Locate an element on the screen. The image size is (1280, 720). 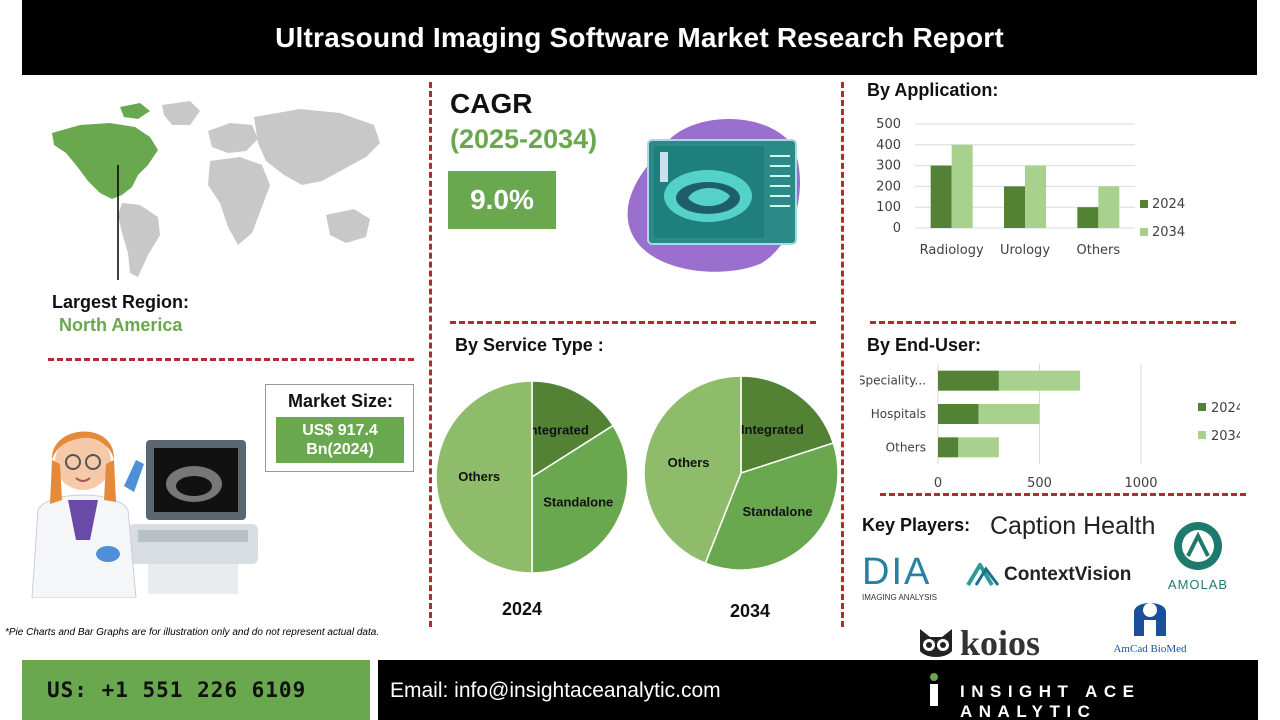
market-size-year: Bn(2024) is located at coordinates (340, 449).